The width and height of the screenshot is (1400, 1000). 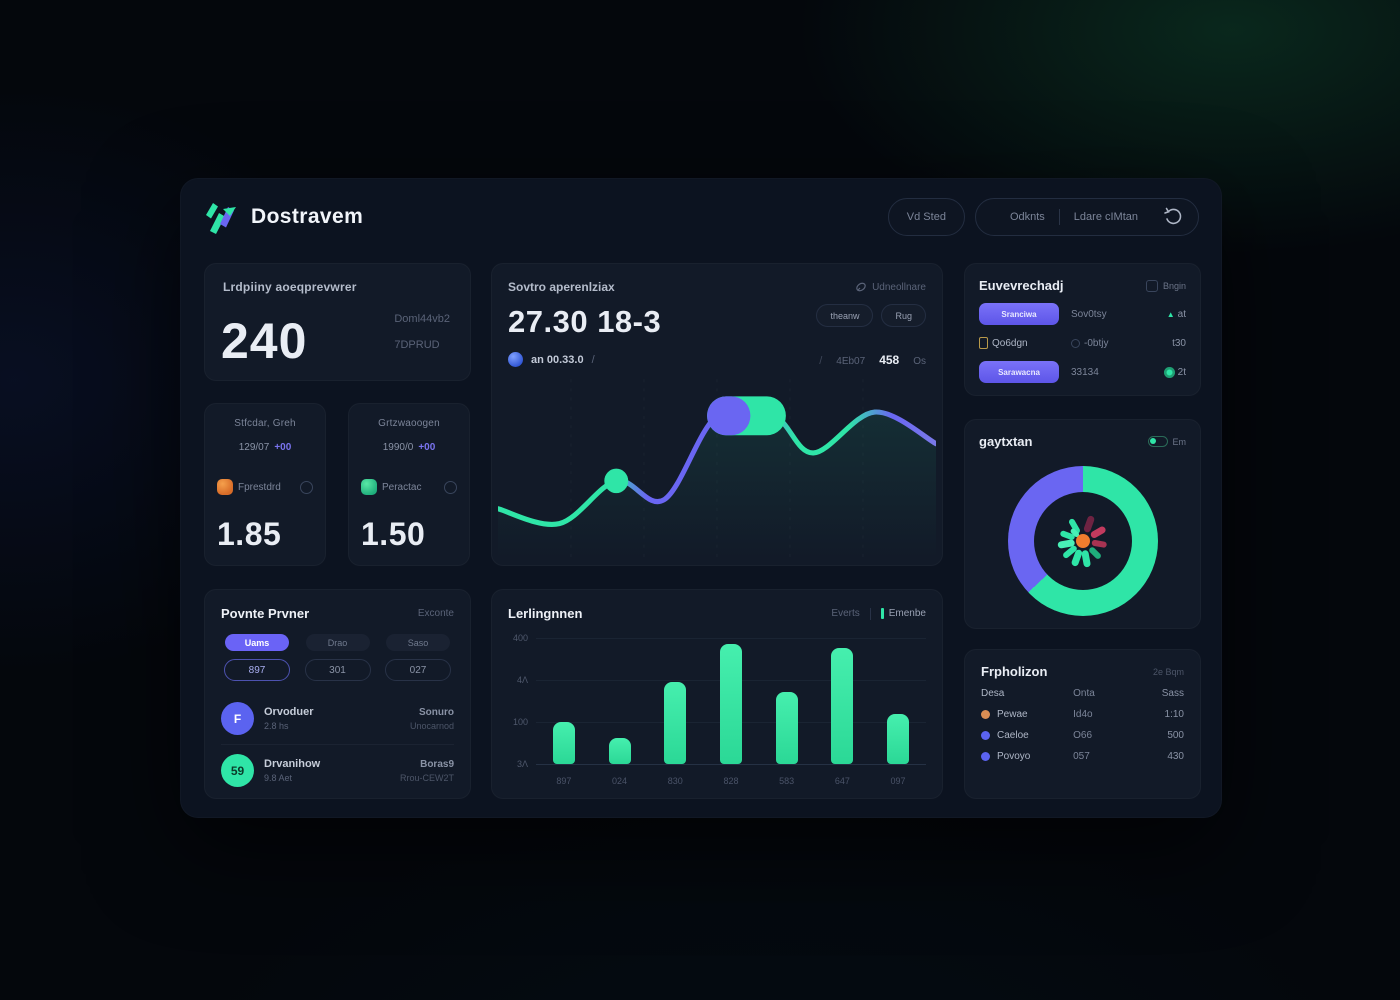 I want to click on table-cell-name: Caeloe, so click(x=1013, y=735).